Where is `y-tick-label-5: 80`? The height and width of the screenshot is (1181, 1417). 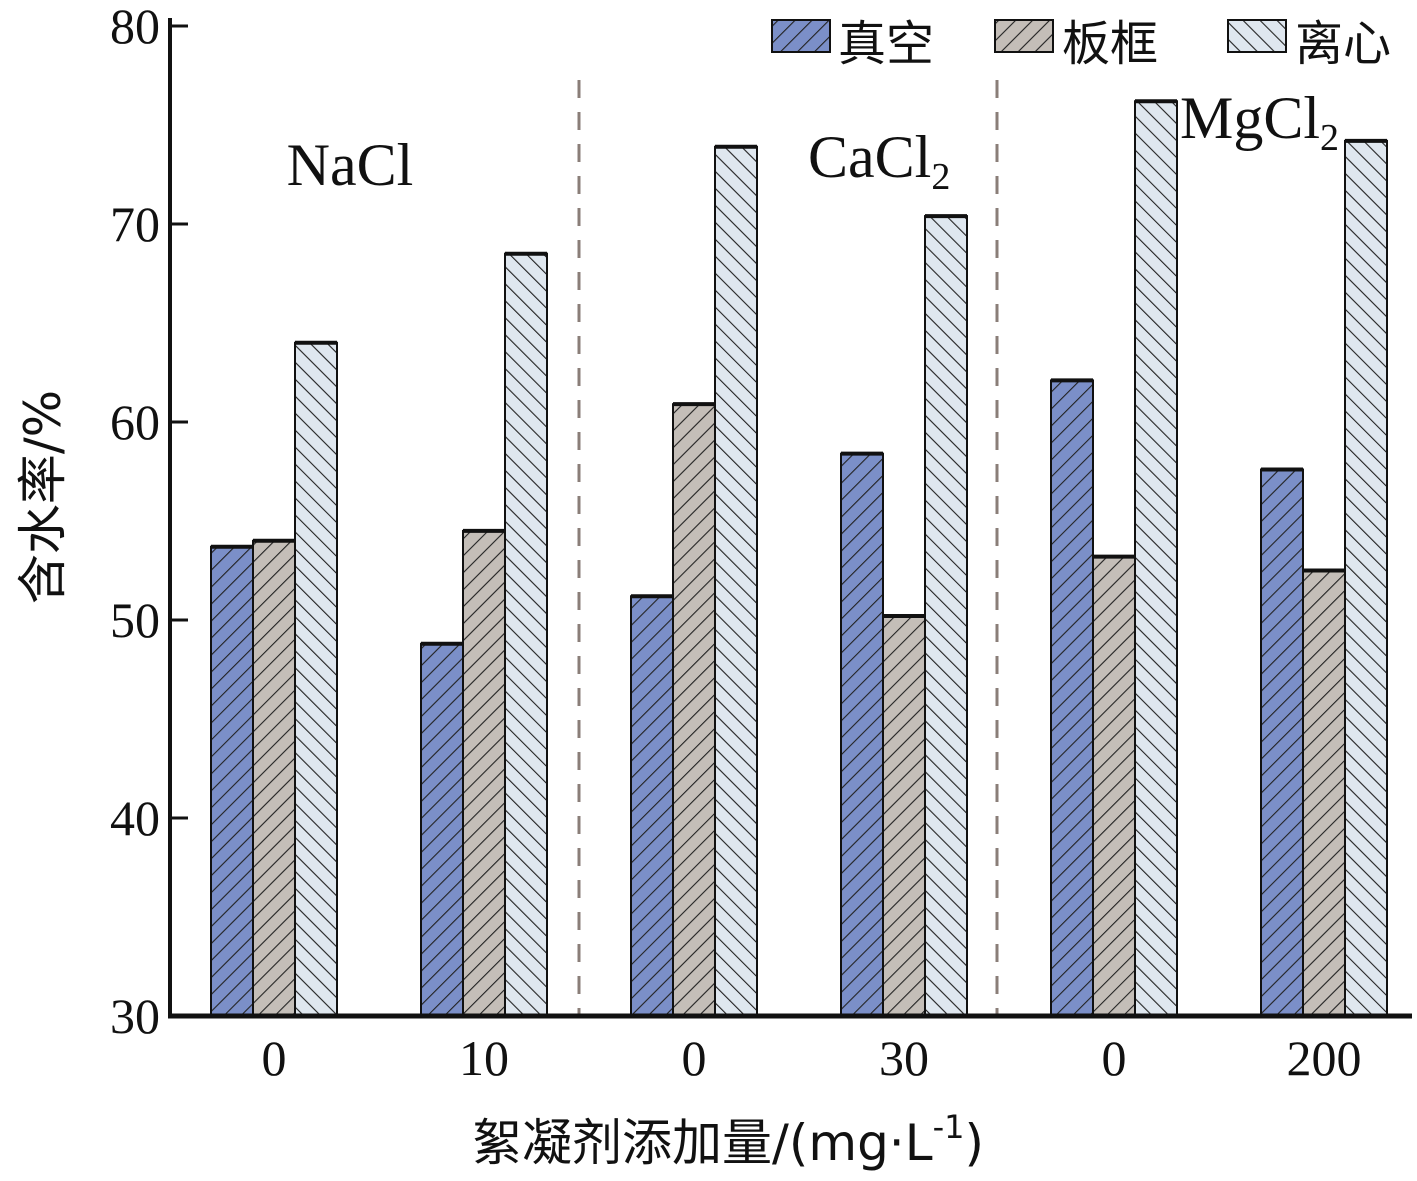
y-tick-label-5: 80 is located at coordinates (135, 27).